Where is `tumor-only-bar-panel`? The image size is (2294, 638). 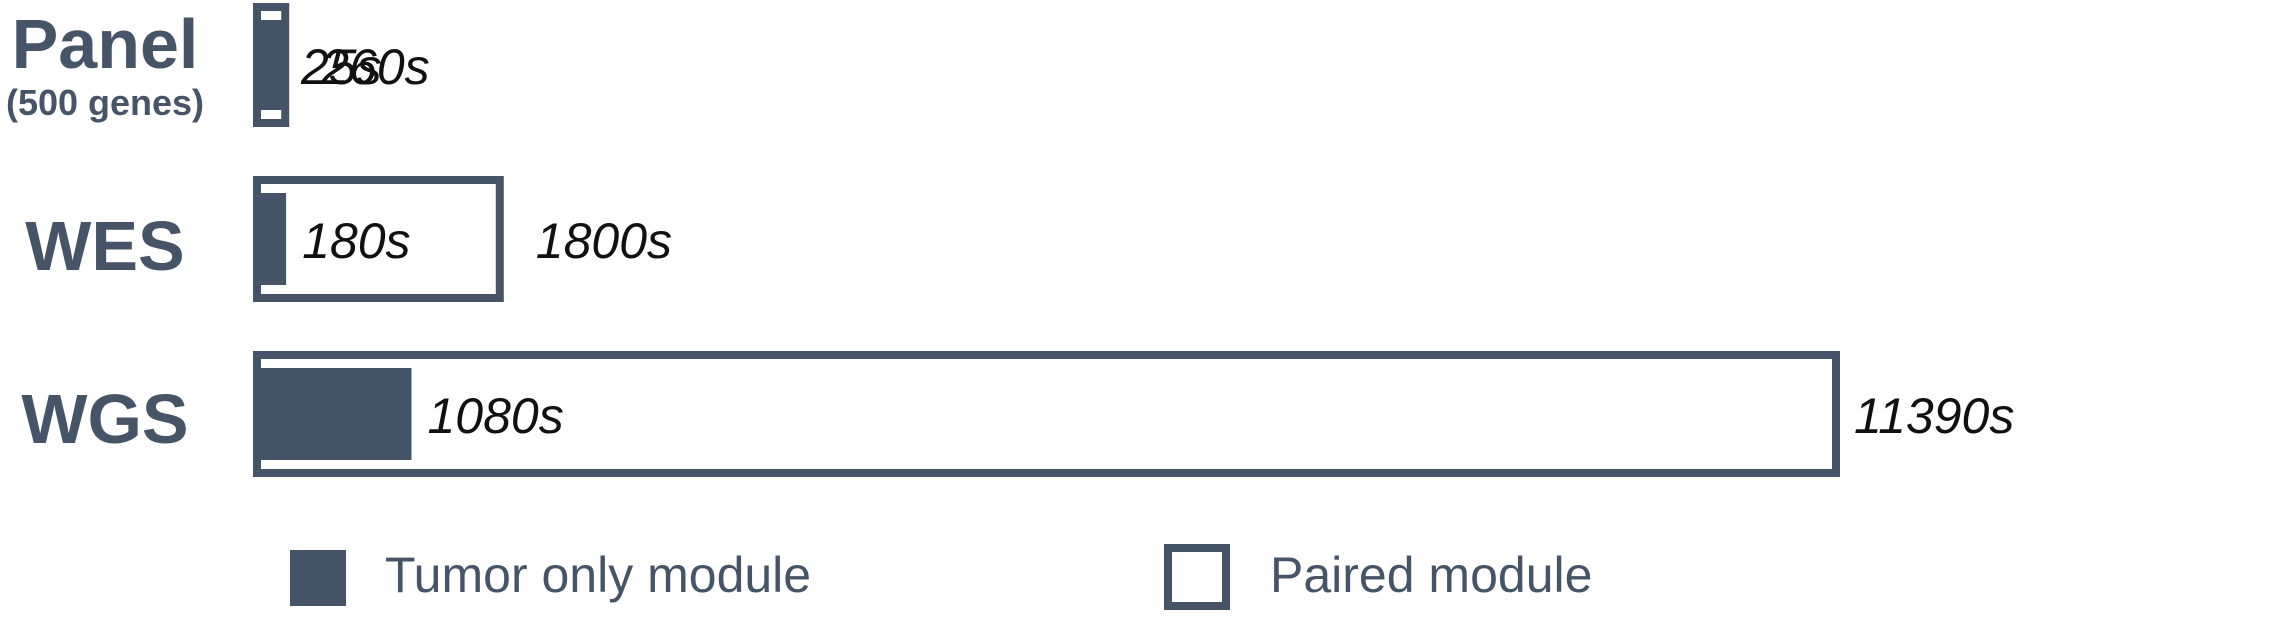 tumor-only-bar-panel is located at coordinates (273, 65).